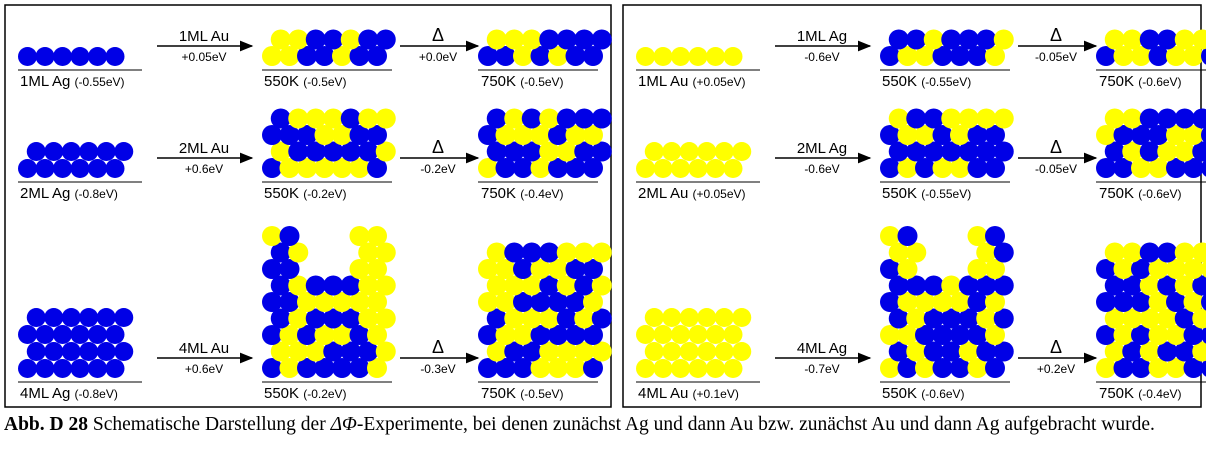 The width and height of the screenshot is (1206, 467). What do you see at coordinates (204, 369) in the screenshot?
I see `deposition-change: +0.6eV` at bounding box center [204, 369].